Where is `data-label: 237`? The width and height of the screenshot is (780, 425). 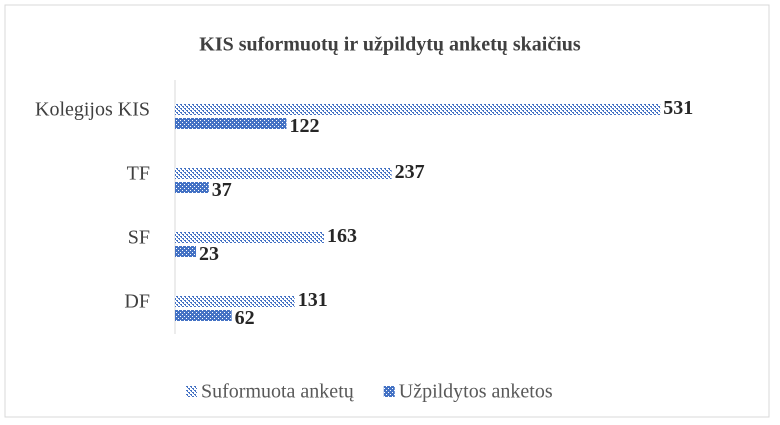 data-label: 237 is located at coordinates (410, 172).